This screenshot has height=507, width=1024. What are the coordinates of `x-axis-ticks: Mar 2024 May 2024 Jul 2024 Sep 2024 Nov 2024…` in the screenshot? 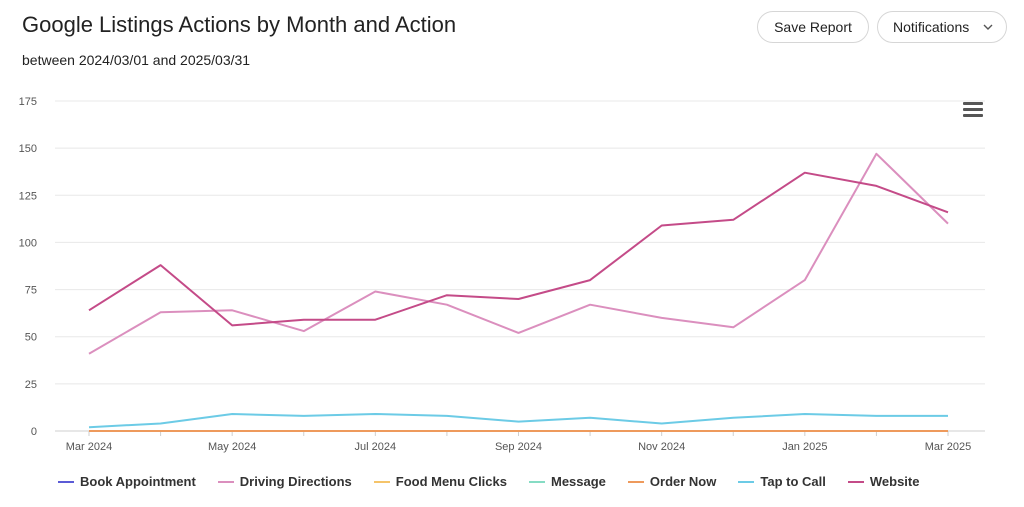 It's located at (518, 442).